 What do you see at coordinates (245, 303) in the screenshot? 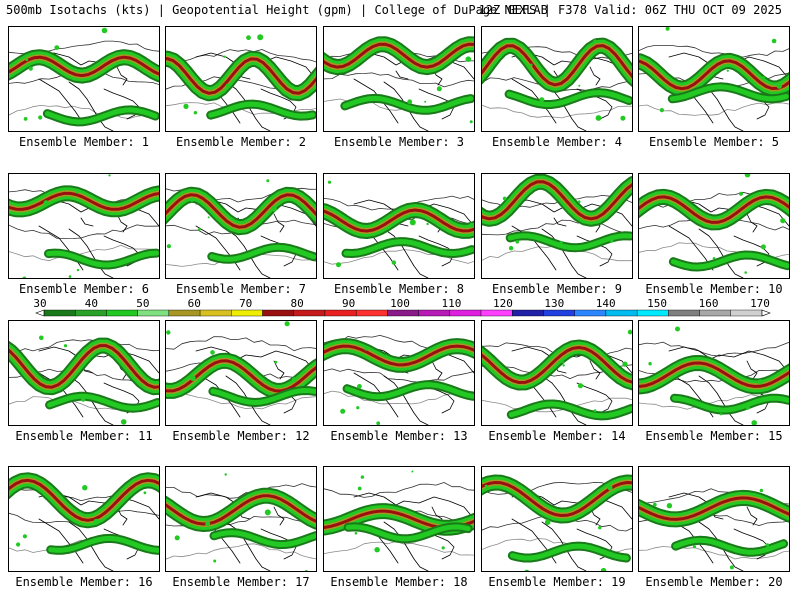
I see `colorbar-label: 70` at bounding box center [245, 303].